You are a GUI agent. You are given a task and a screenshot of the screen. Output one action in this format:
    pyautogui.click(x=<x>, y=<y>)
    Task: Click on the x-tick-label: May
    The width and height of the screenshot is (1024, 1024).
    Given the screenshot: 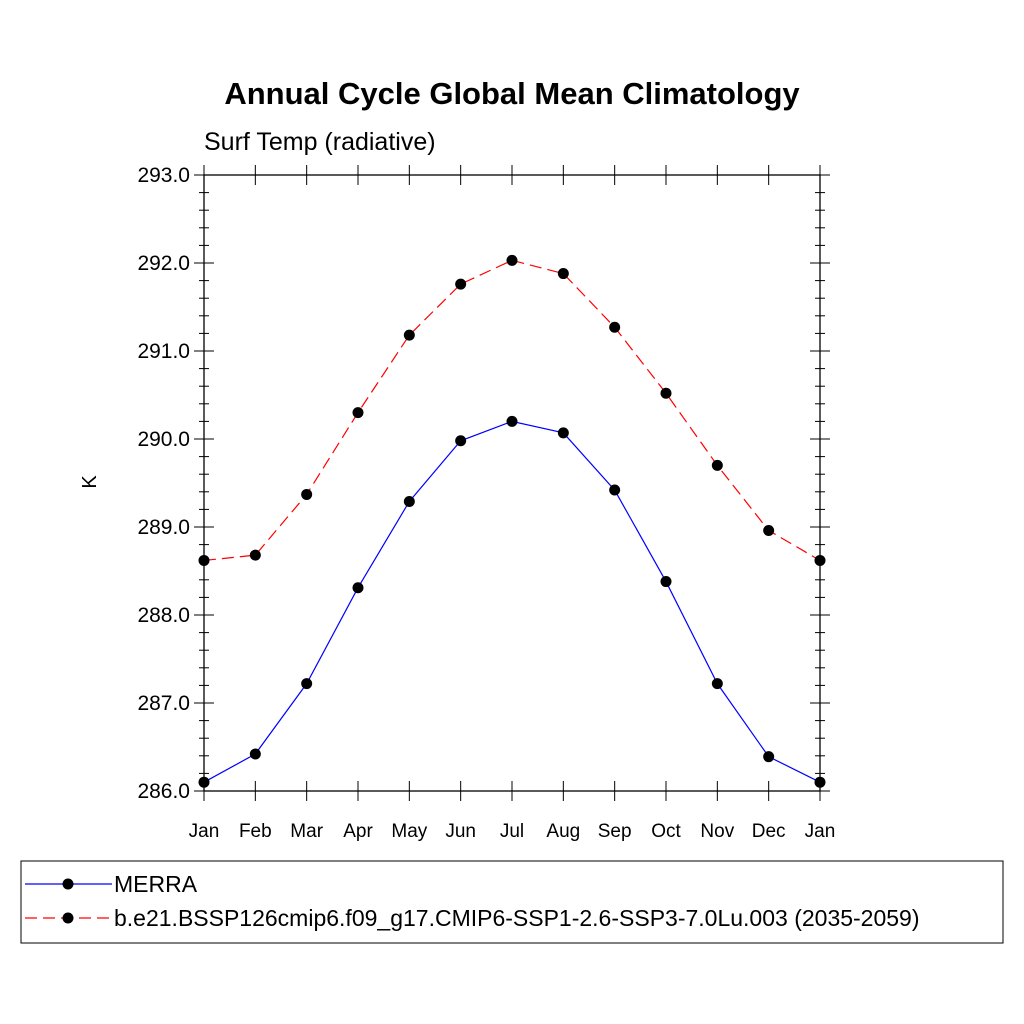 What is the action you would take?
    pyautogui.click(x=409, y=831)
    